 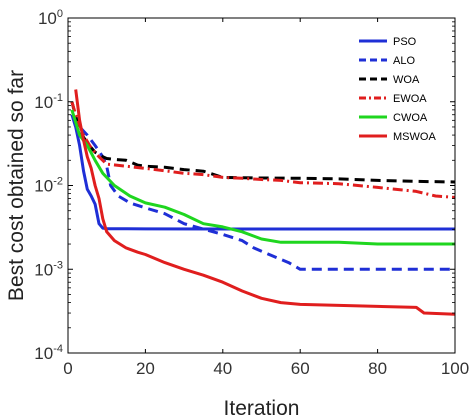 I want to click on legend-label-cwoa: CWOA, so click(x=410, y=118).